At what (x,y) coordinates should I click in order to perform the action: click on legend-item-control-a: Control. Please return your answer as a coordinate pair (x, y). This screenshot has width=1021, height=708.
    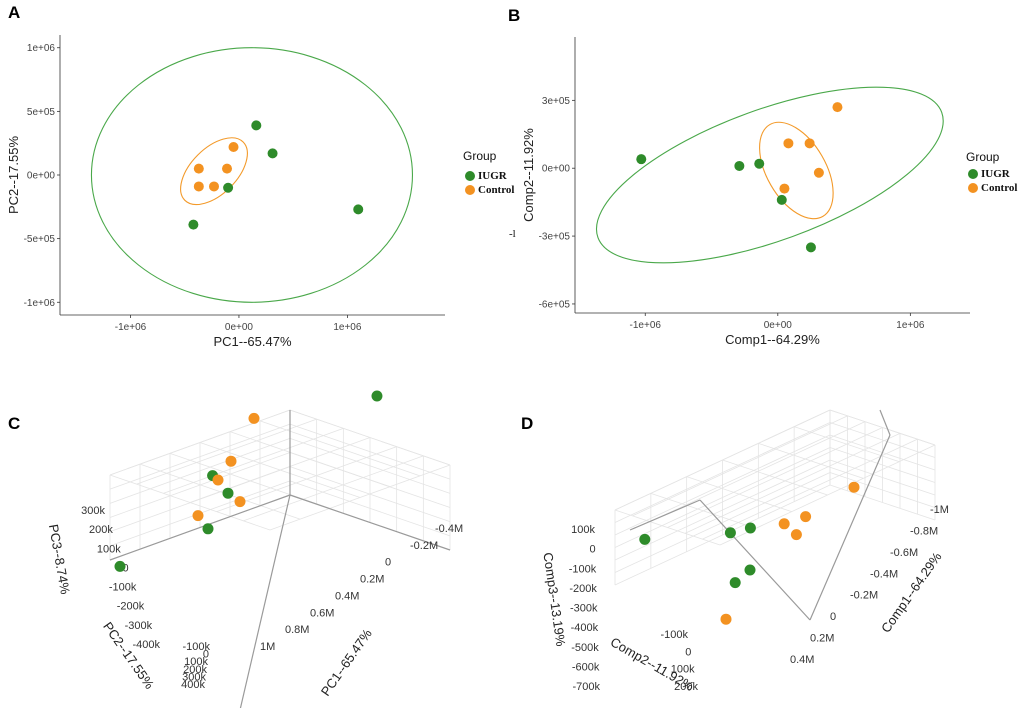
    Looking at the image, I should click on (489, 190).